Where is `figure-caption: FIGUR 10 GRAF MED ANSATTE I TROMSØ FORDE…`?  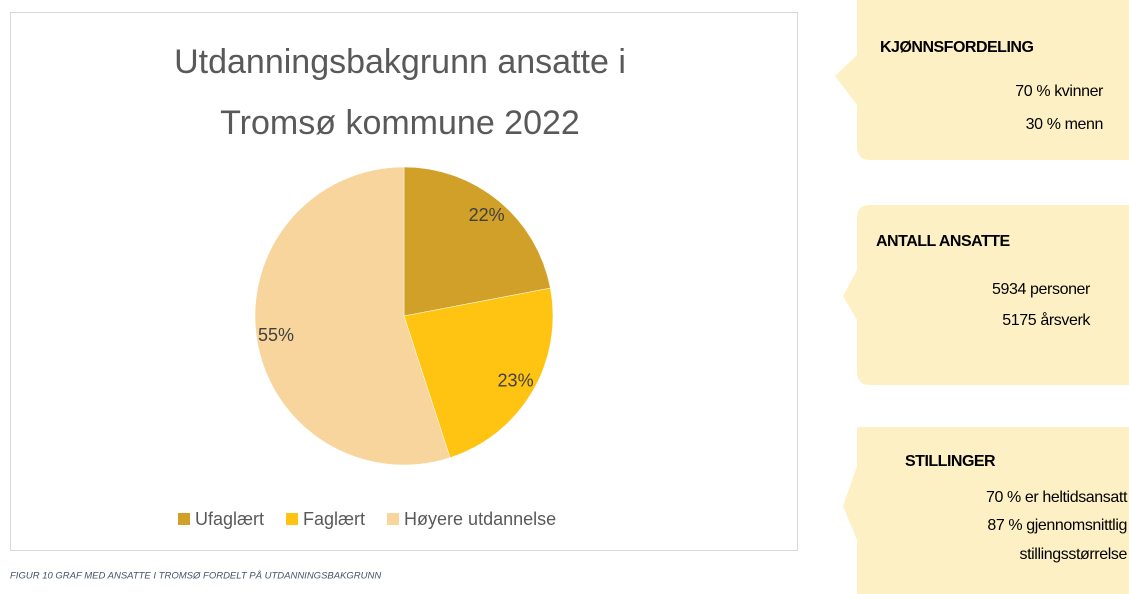 figure-caption: FIGUR 10 GRAF MED ANSATTE I TROMSØ FORDE… is located at coordinates (195, 576).